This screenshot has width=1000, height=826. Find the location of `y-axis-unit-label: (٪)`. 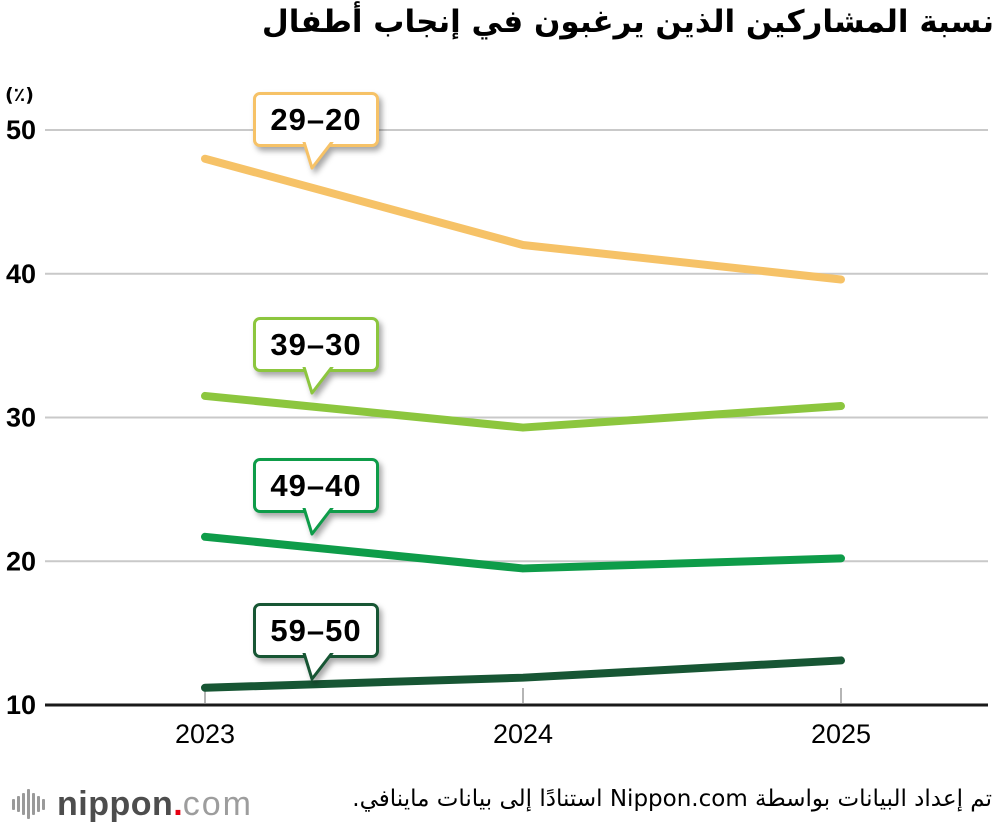

y-axis-unit-label: (٪) is located at coordinates (19, 95).